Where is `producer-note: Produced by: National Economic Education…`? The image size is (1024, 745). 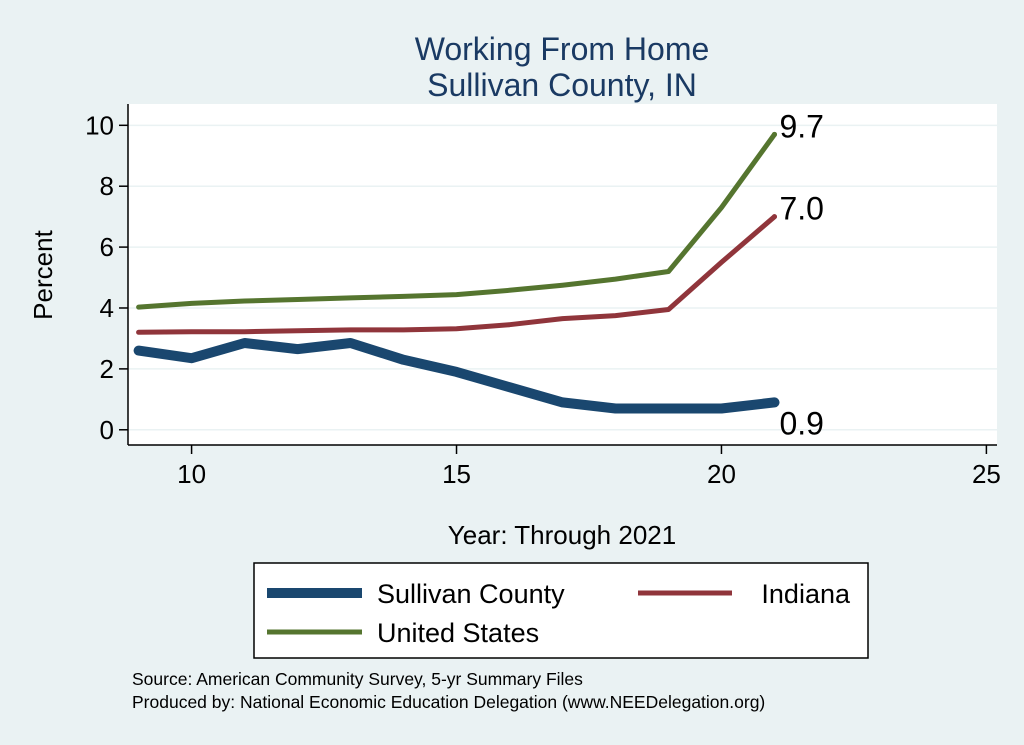
producer-note: Produced by: National Economic Education… is located at coordinates (448, 702).